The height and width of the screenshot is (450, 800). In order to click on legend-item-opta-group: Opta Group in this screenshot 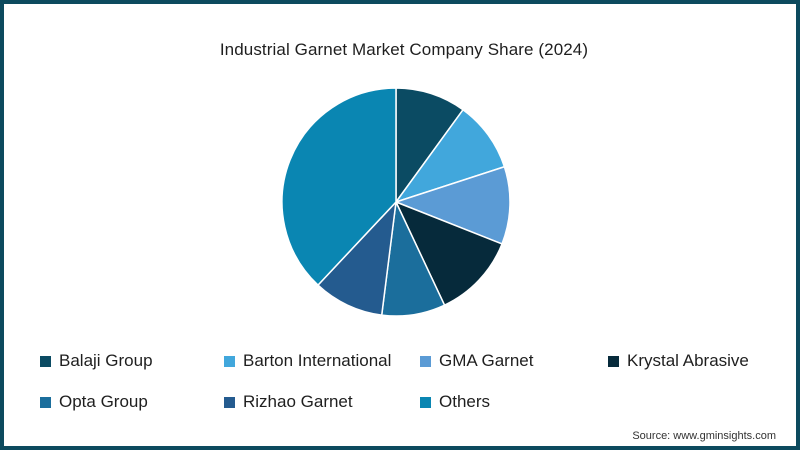, I will do `click(94, 402)`.